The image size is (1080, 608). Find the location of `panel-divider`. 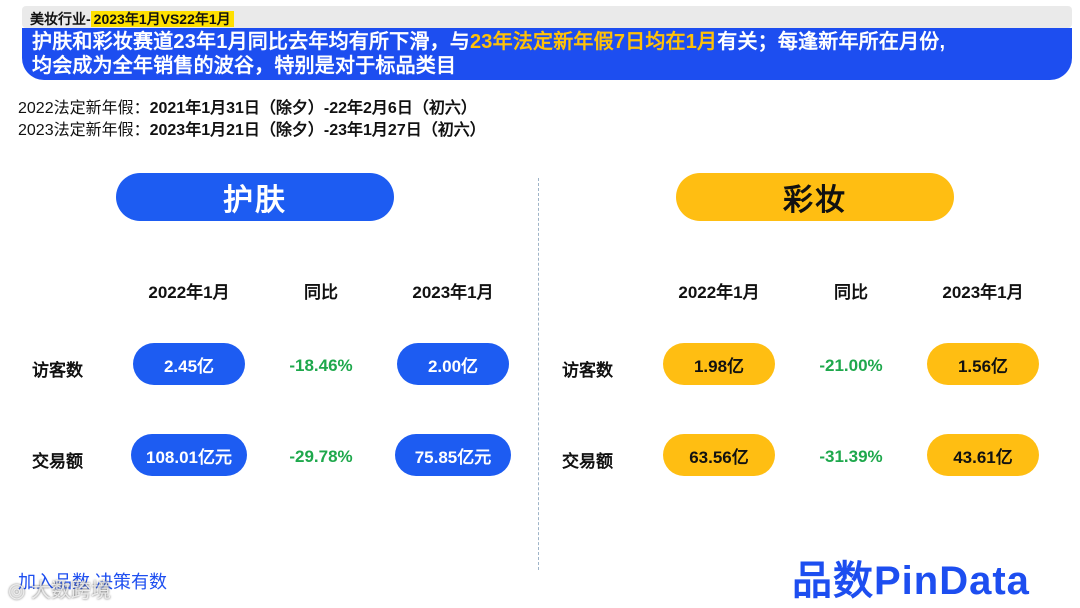

panel-divider is located at coordinates (538, 374).